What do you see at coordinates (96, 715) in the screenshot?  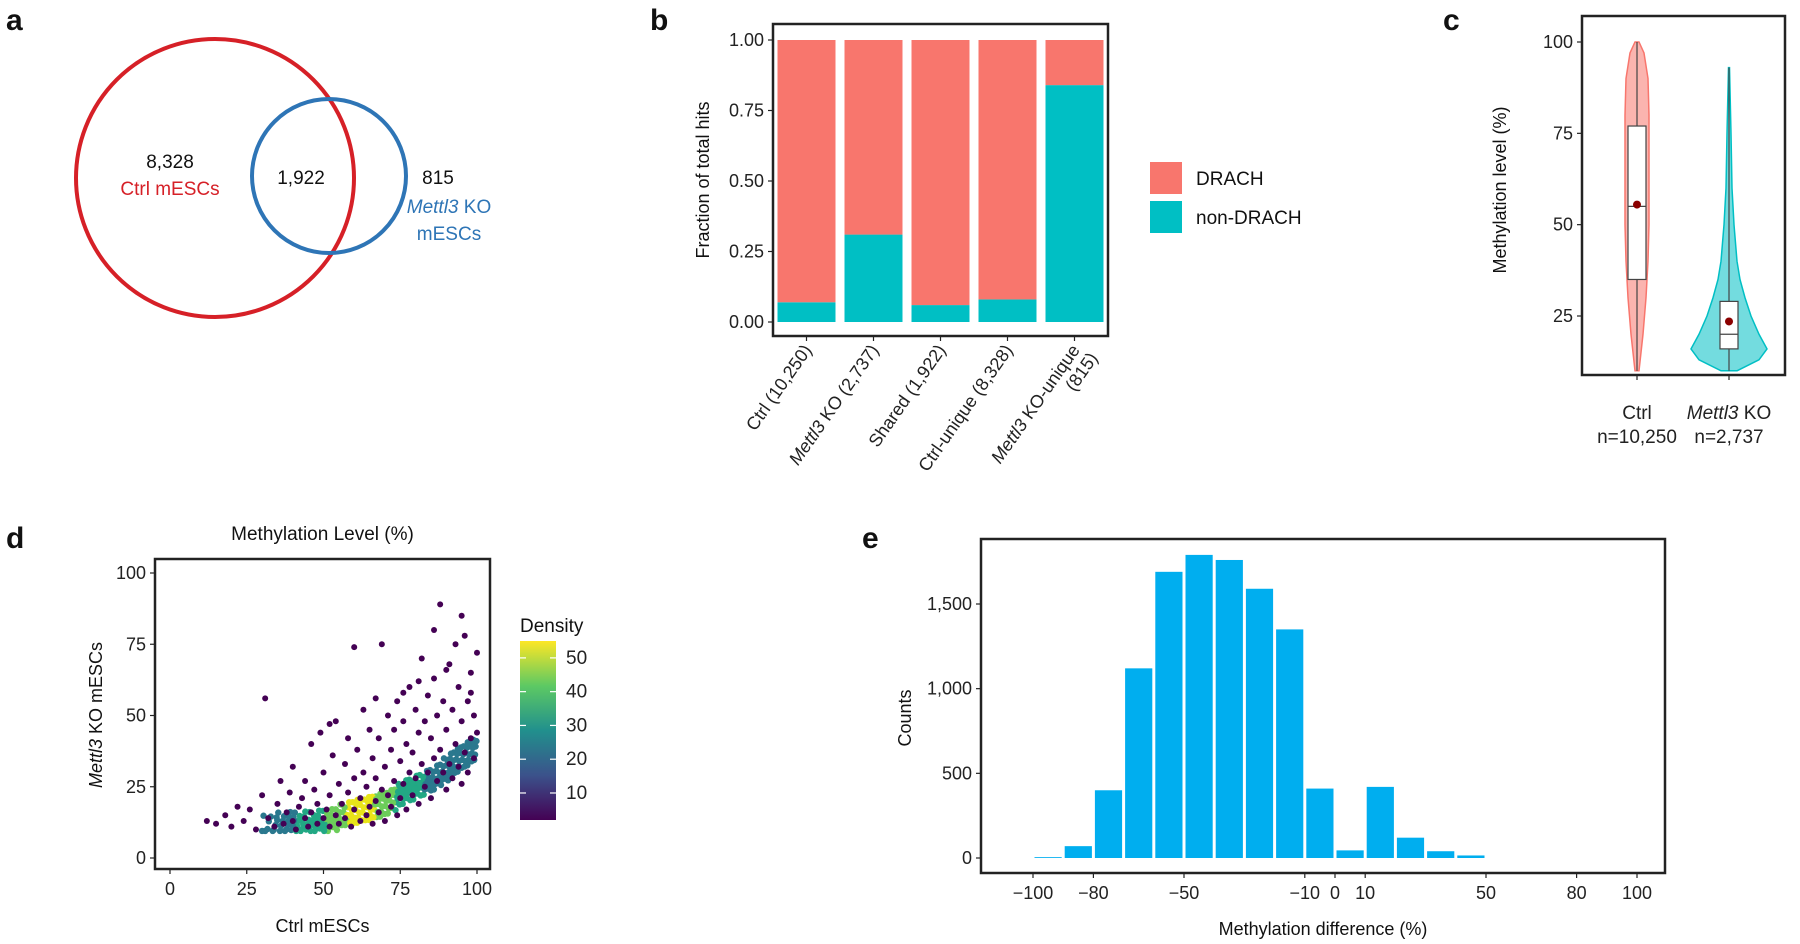 I see `y-axis-label: Mettl3 KO mESCs` at bounding box center [96, 715].